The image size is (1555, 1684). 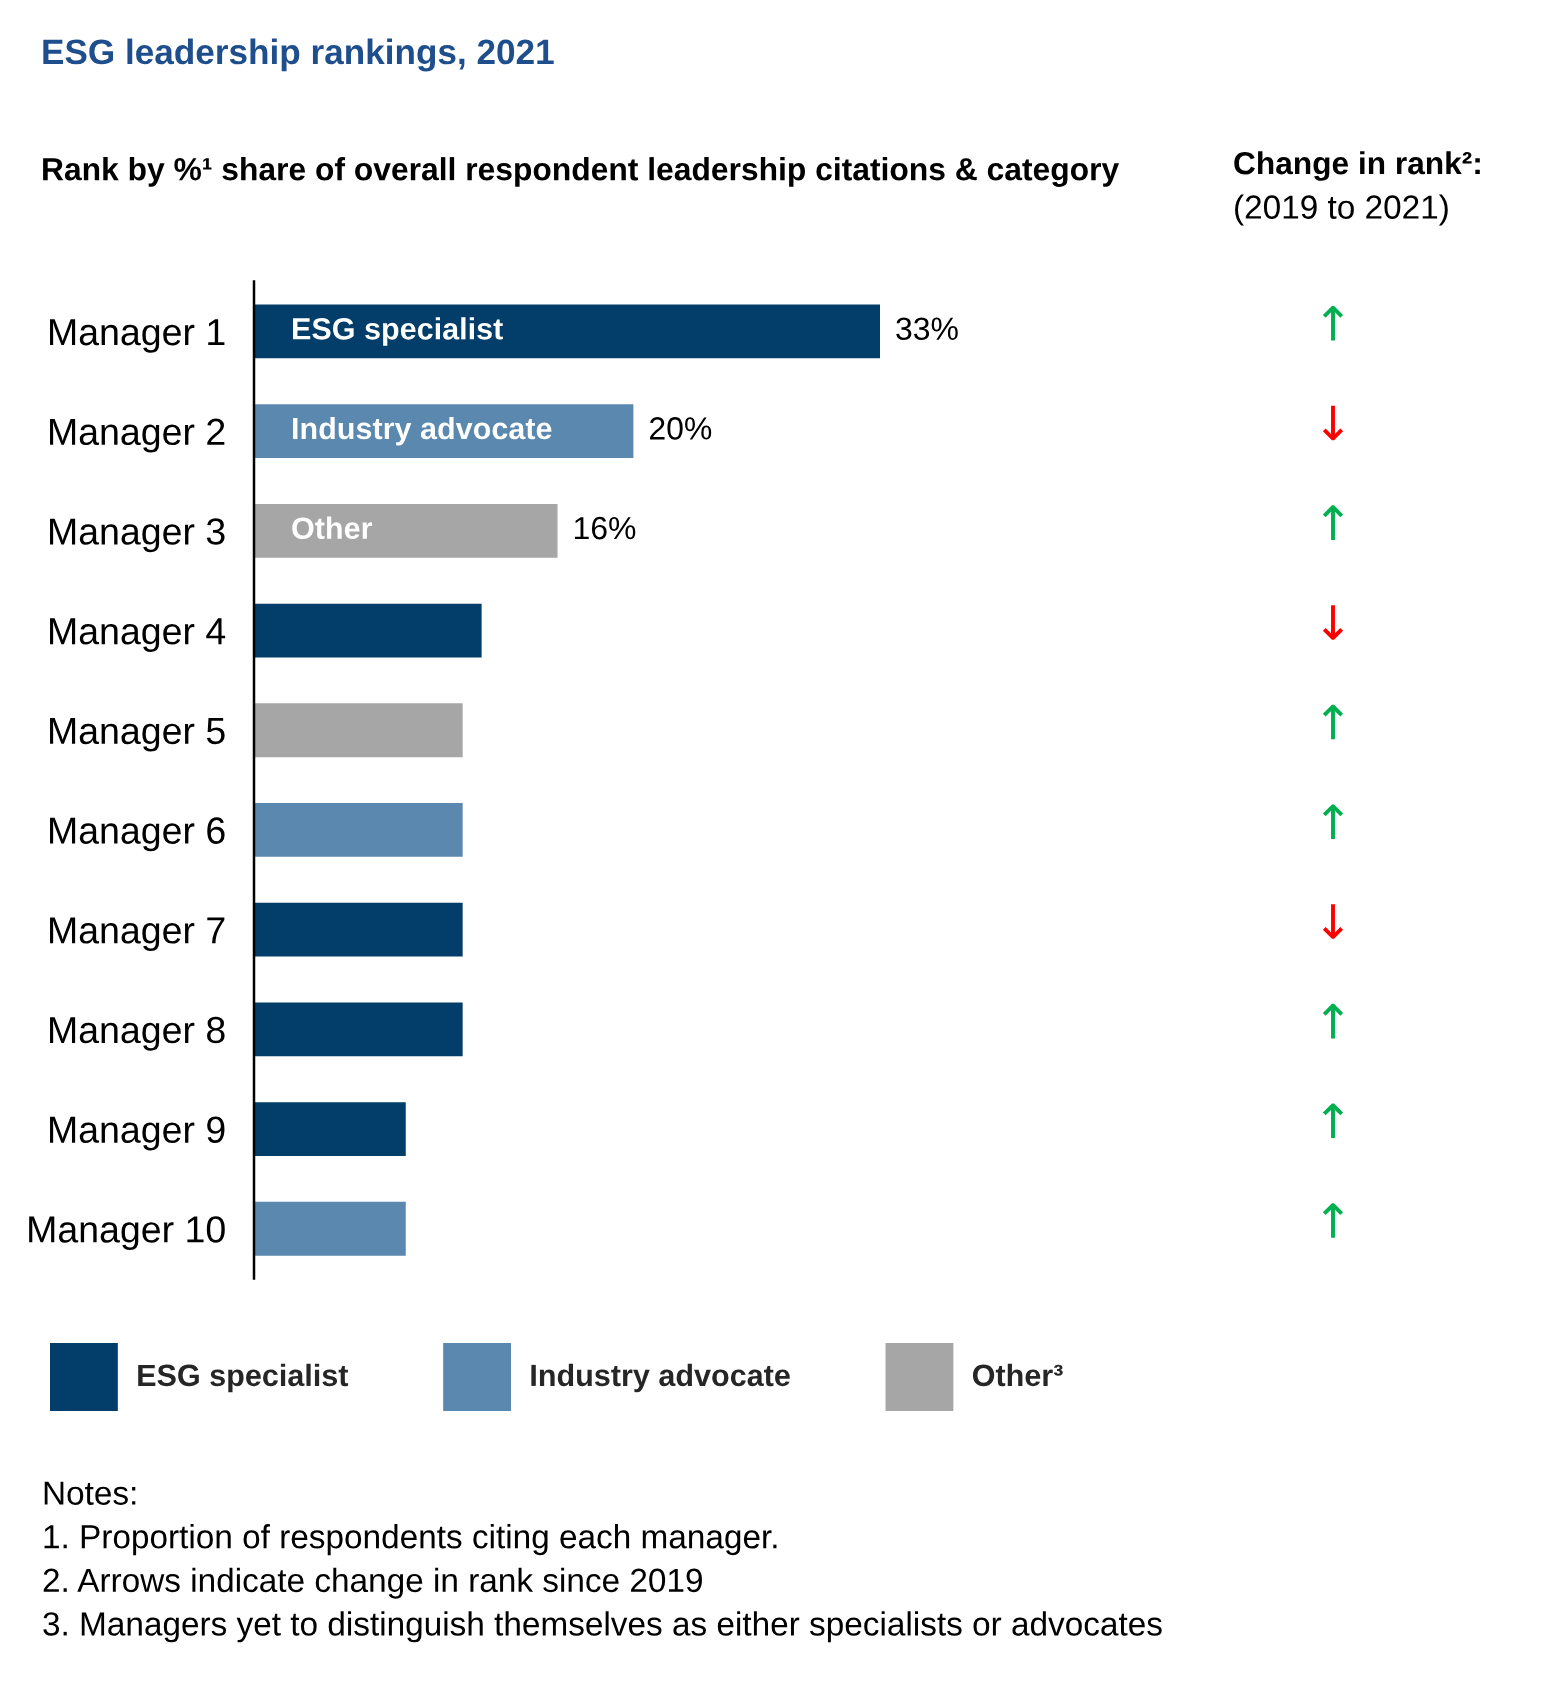 What do you see at coordinates (1017, 1375) in the screenshot?
I see `legend-label: Other³` at bounding box center [1017, 1375].